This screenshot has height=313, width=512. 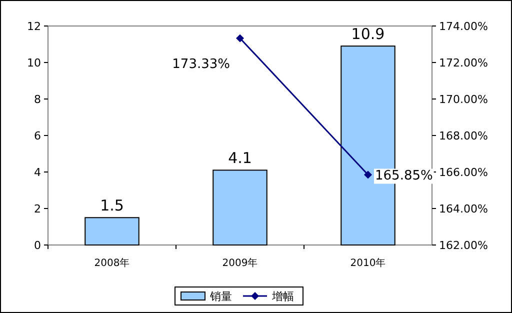 What do you see at coordinates (368, 263) in the screenshot?
I see `x-tick-label: 2010年` at bounding box center [368, 263].